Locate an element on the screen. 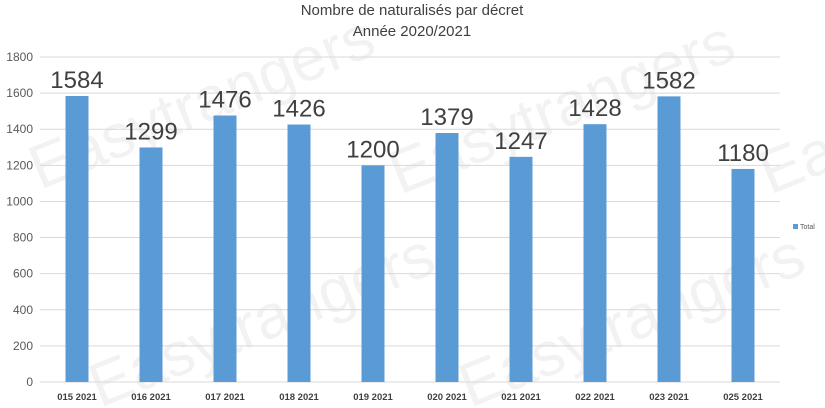 The width and height of the screenshot is (825, 408). x-tick-label: 021 2021 is located at coordinates (521, 397).